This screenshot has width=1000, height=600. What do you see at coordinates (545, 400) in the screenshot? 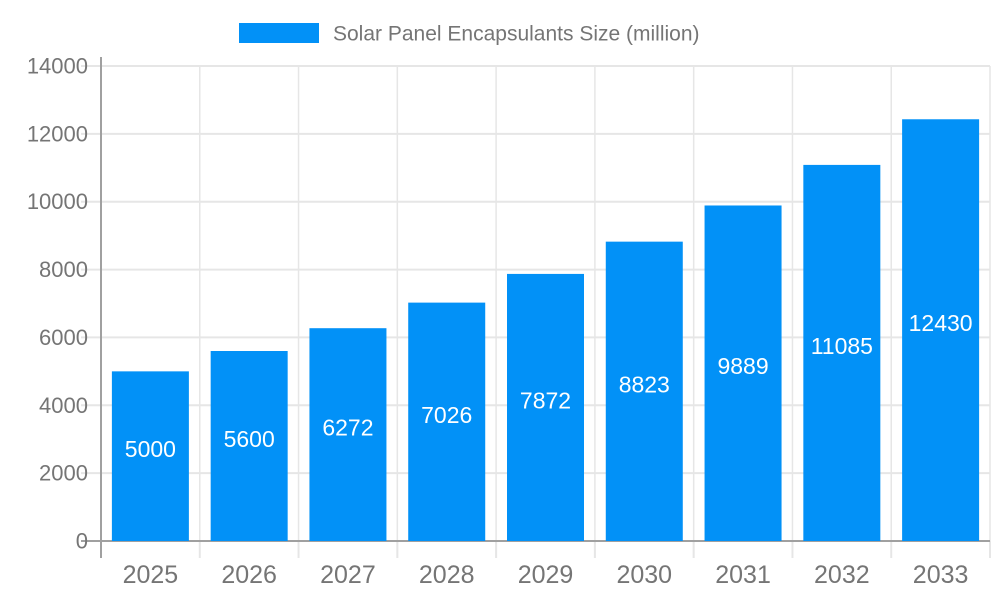
I see `bar-value-label: 7872` at bounding box center [545, 400].